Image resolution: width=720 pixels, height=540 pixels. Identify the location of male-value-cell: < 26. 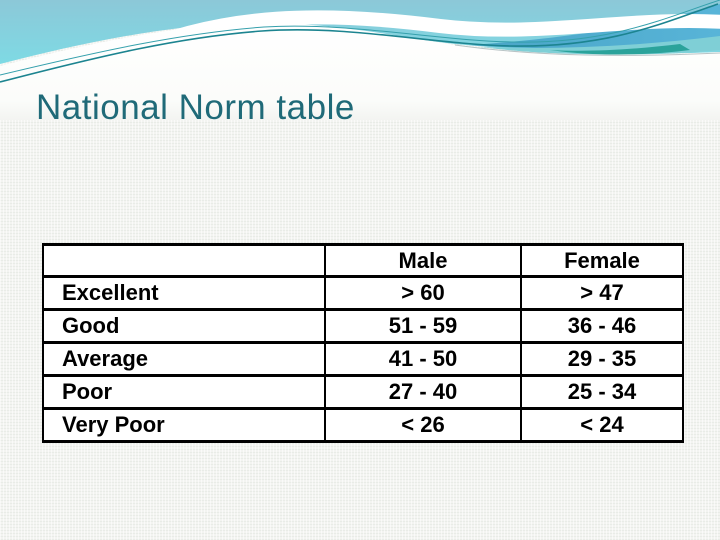
(423, 425).